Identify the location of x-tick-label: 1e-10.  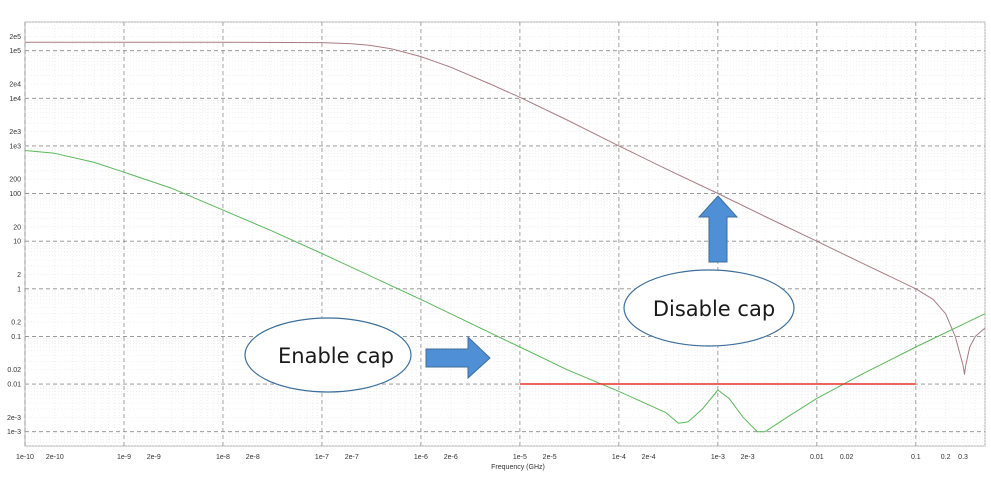
(25, 457).